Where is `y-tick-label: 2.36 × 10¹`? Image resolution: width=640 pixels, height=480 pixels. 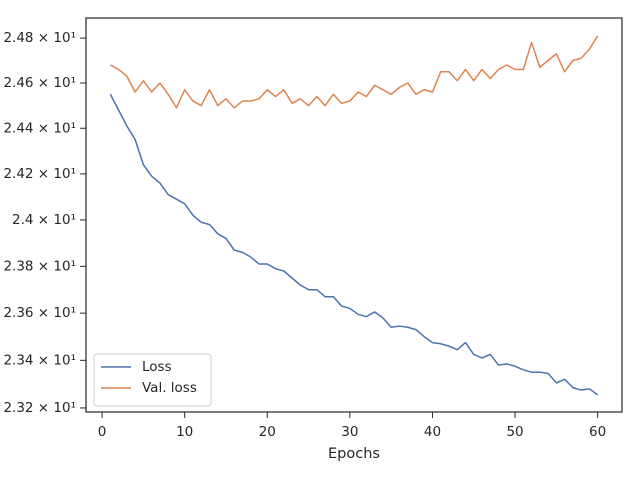 y-tick-label: 2.36 × 10¹ is located at coordinates (39, 313).